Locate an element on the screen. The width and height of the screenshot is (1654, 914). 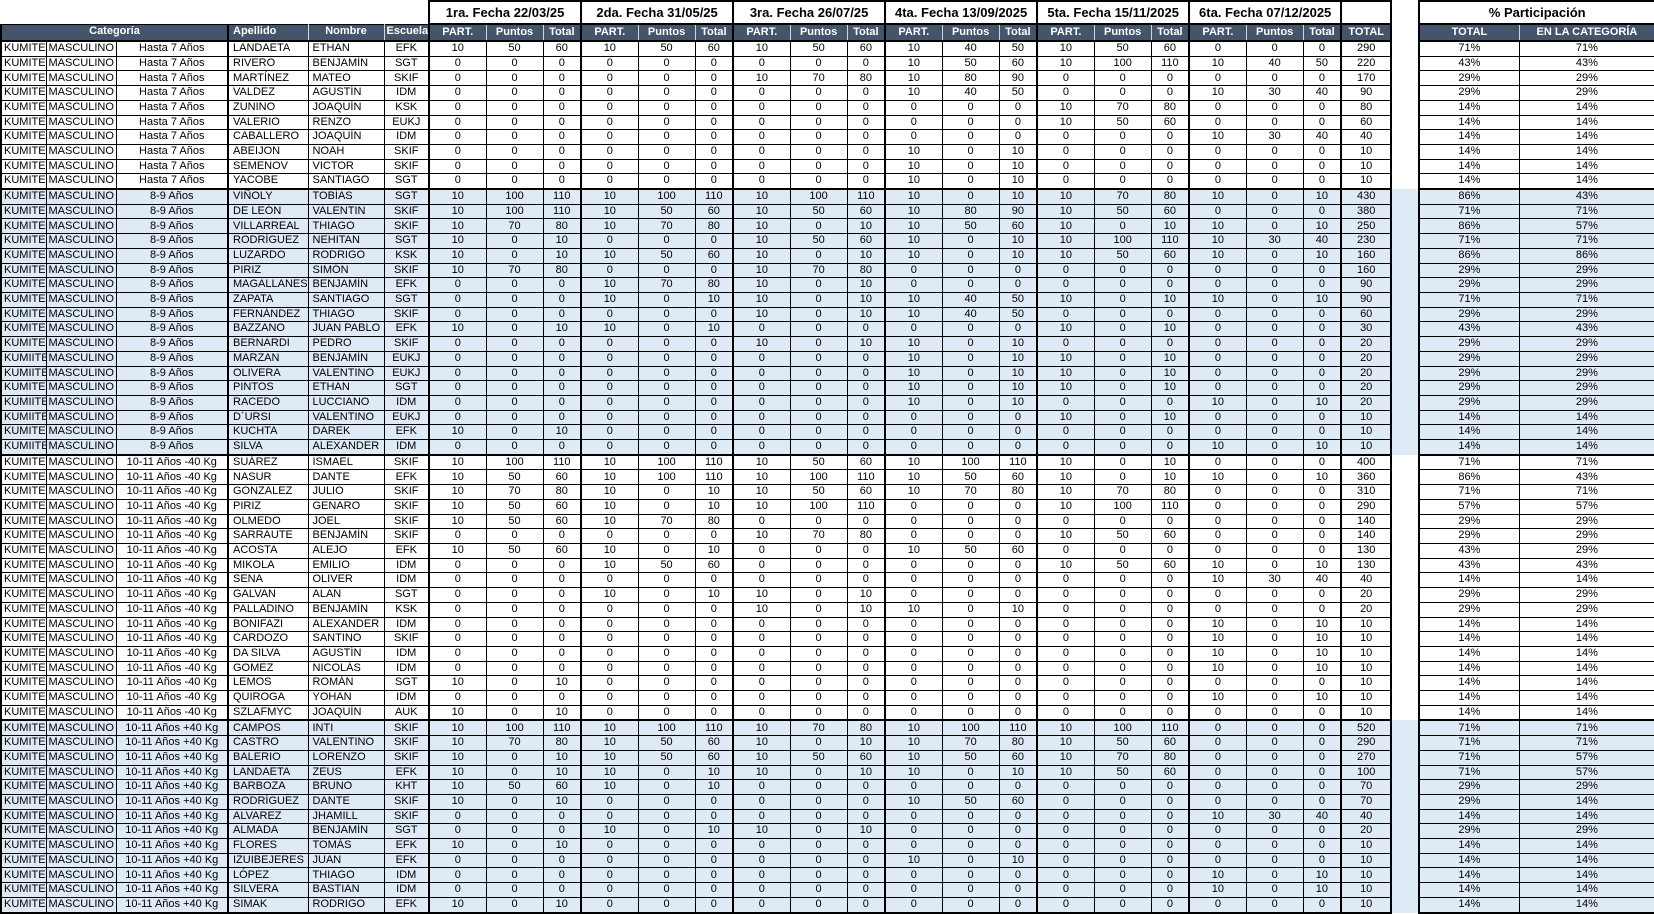
cell-nombre: YOHAN is located at coordinates (346, 698).